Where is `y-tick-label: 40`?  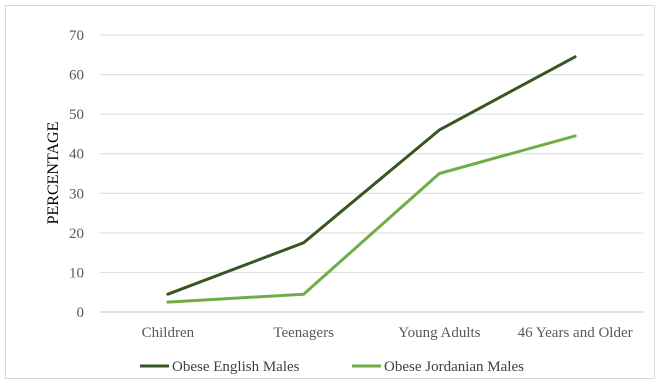 y-tick-label: 40 is located at coordinates (76, 155).